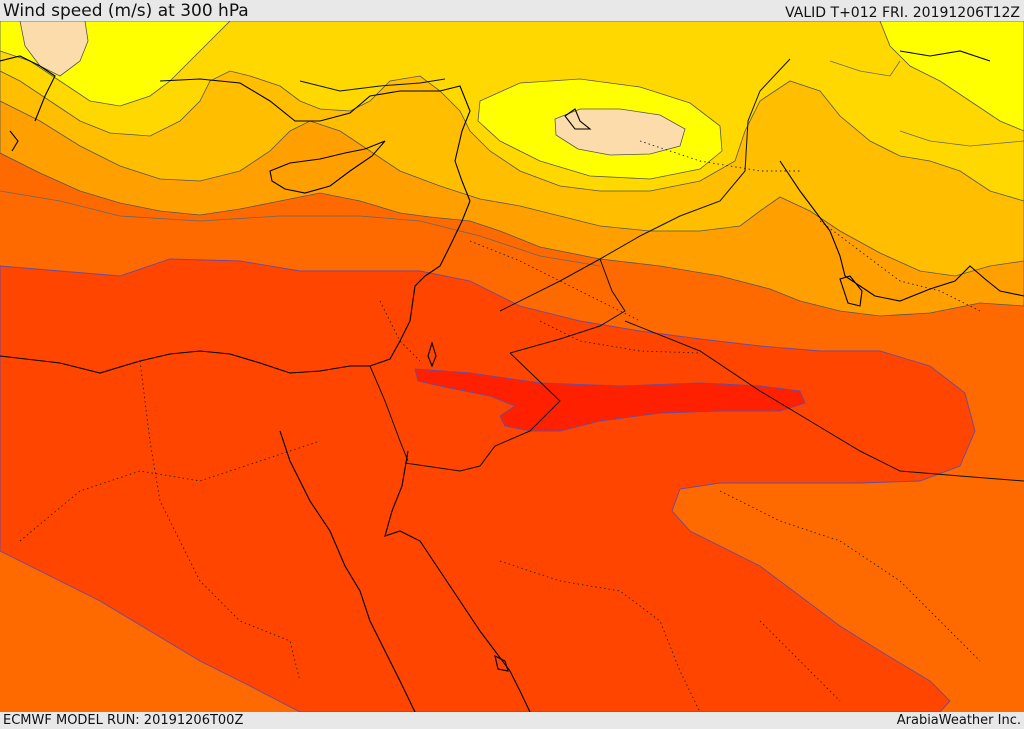 The height and width of the screenshot is (729, 1024). I want to click on band-peach-center, so click(620, 132).